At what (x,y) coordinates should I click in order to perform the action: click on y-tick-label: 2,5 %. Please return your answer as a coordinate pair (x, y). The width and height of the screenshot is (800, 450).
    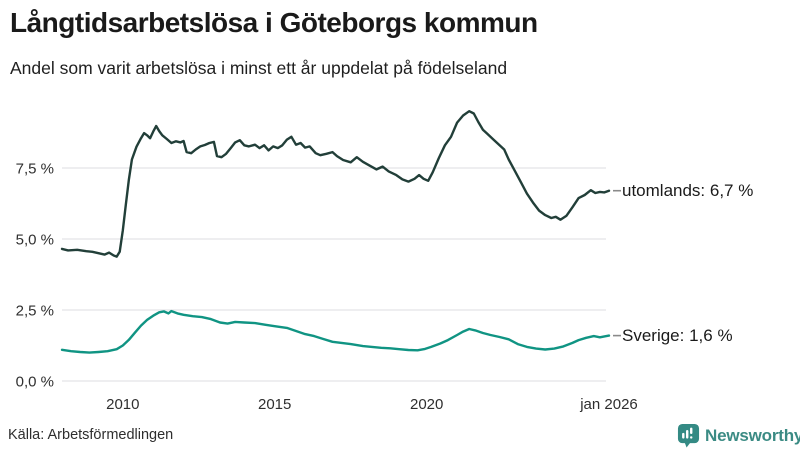
    Looking at the image, I should click on (35, 311).